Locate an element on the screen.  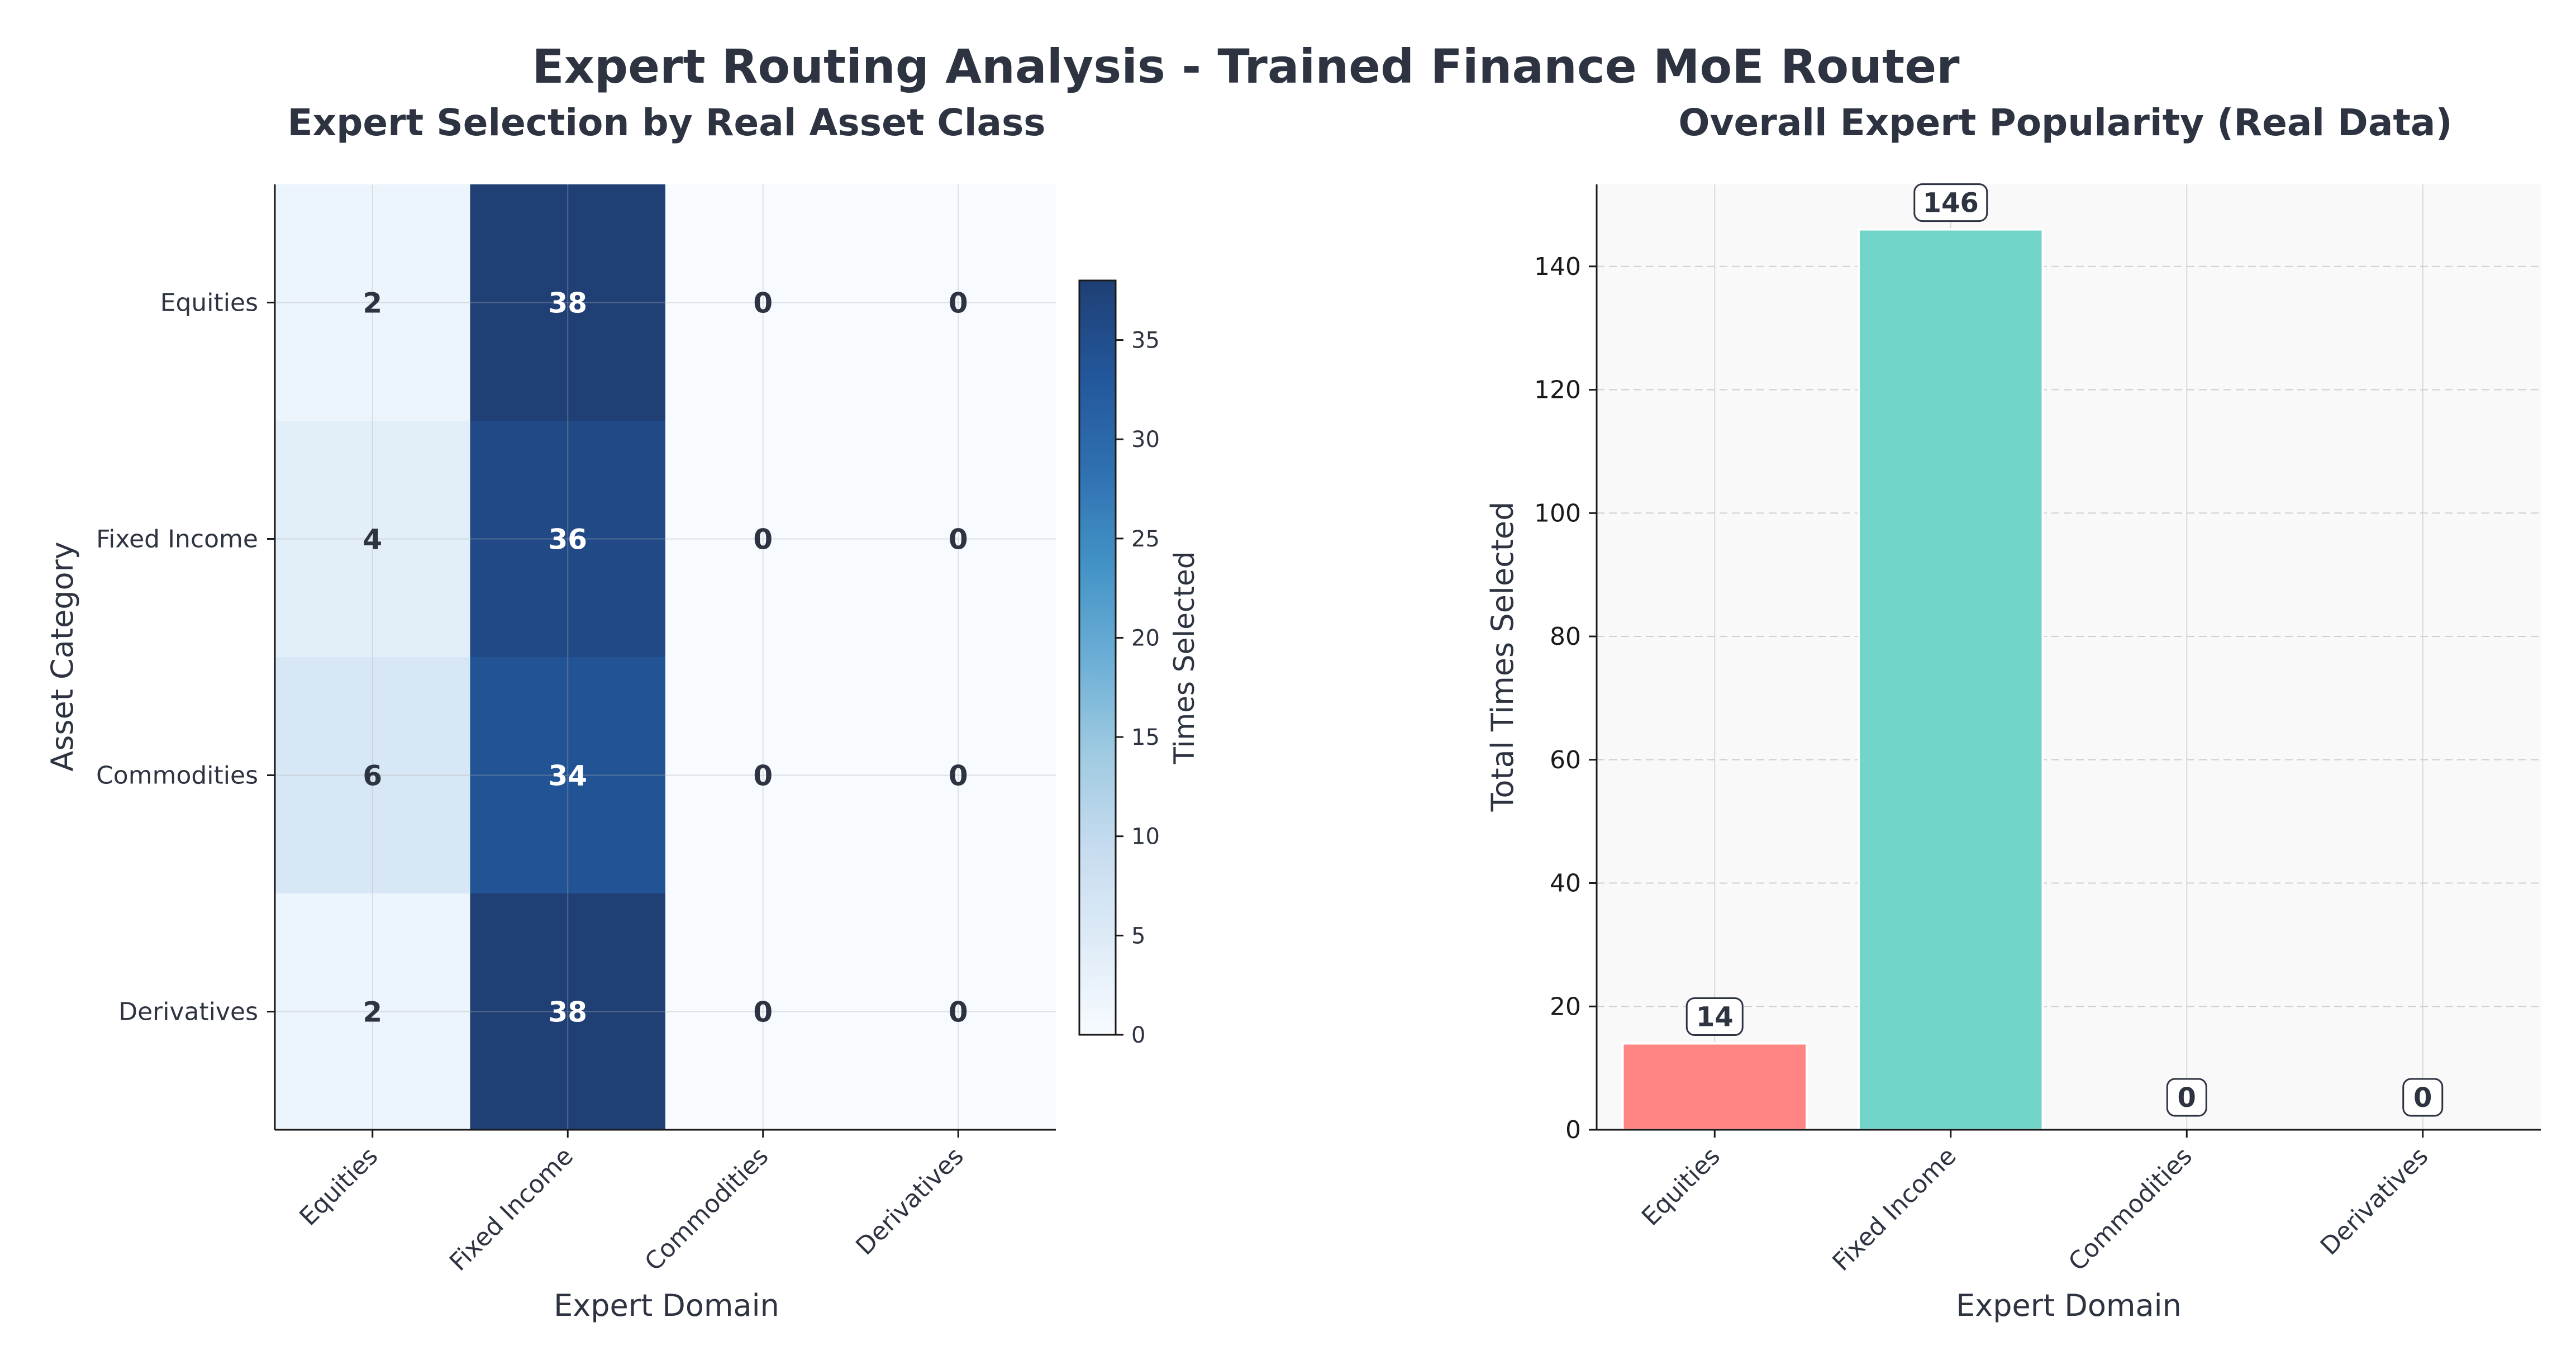
colorbar-tick-label-25: 25 is located at coordinates (1145, 539).